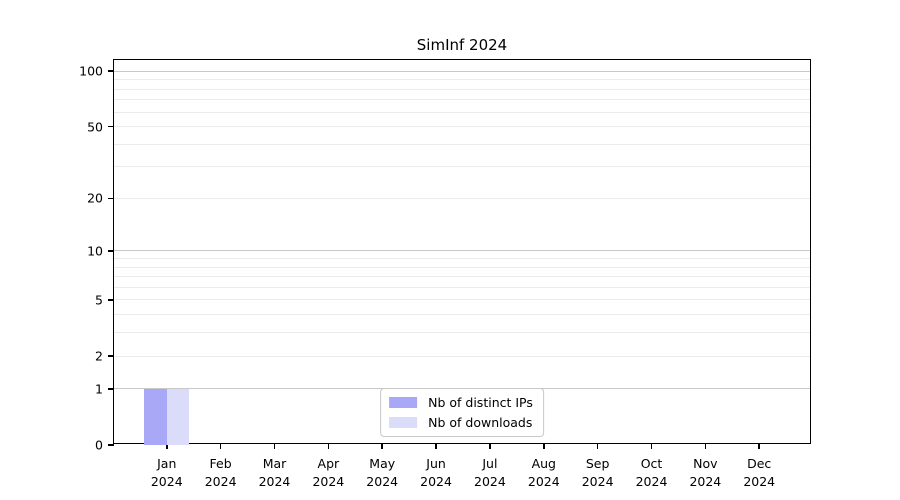  Describe the element at coordinates (99, 445) in the screenshot. I see `y-tick-label: 0` at that location.